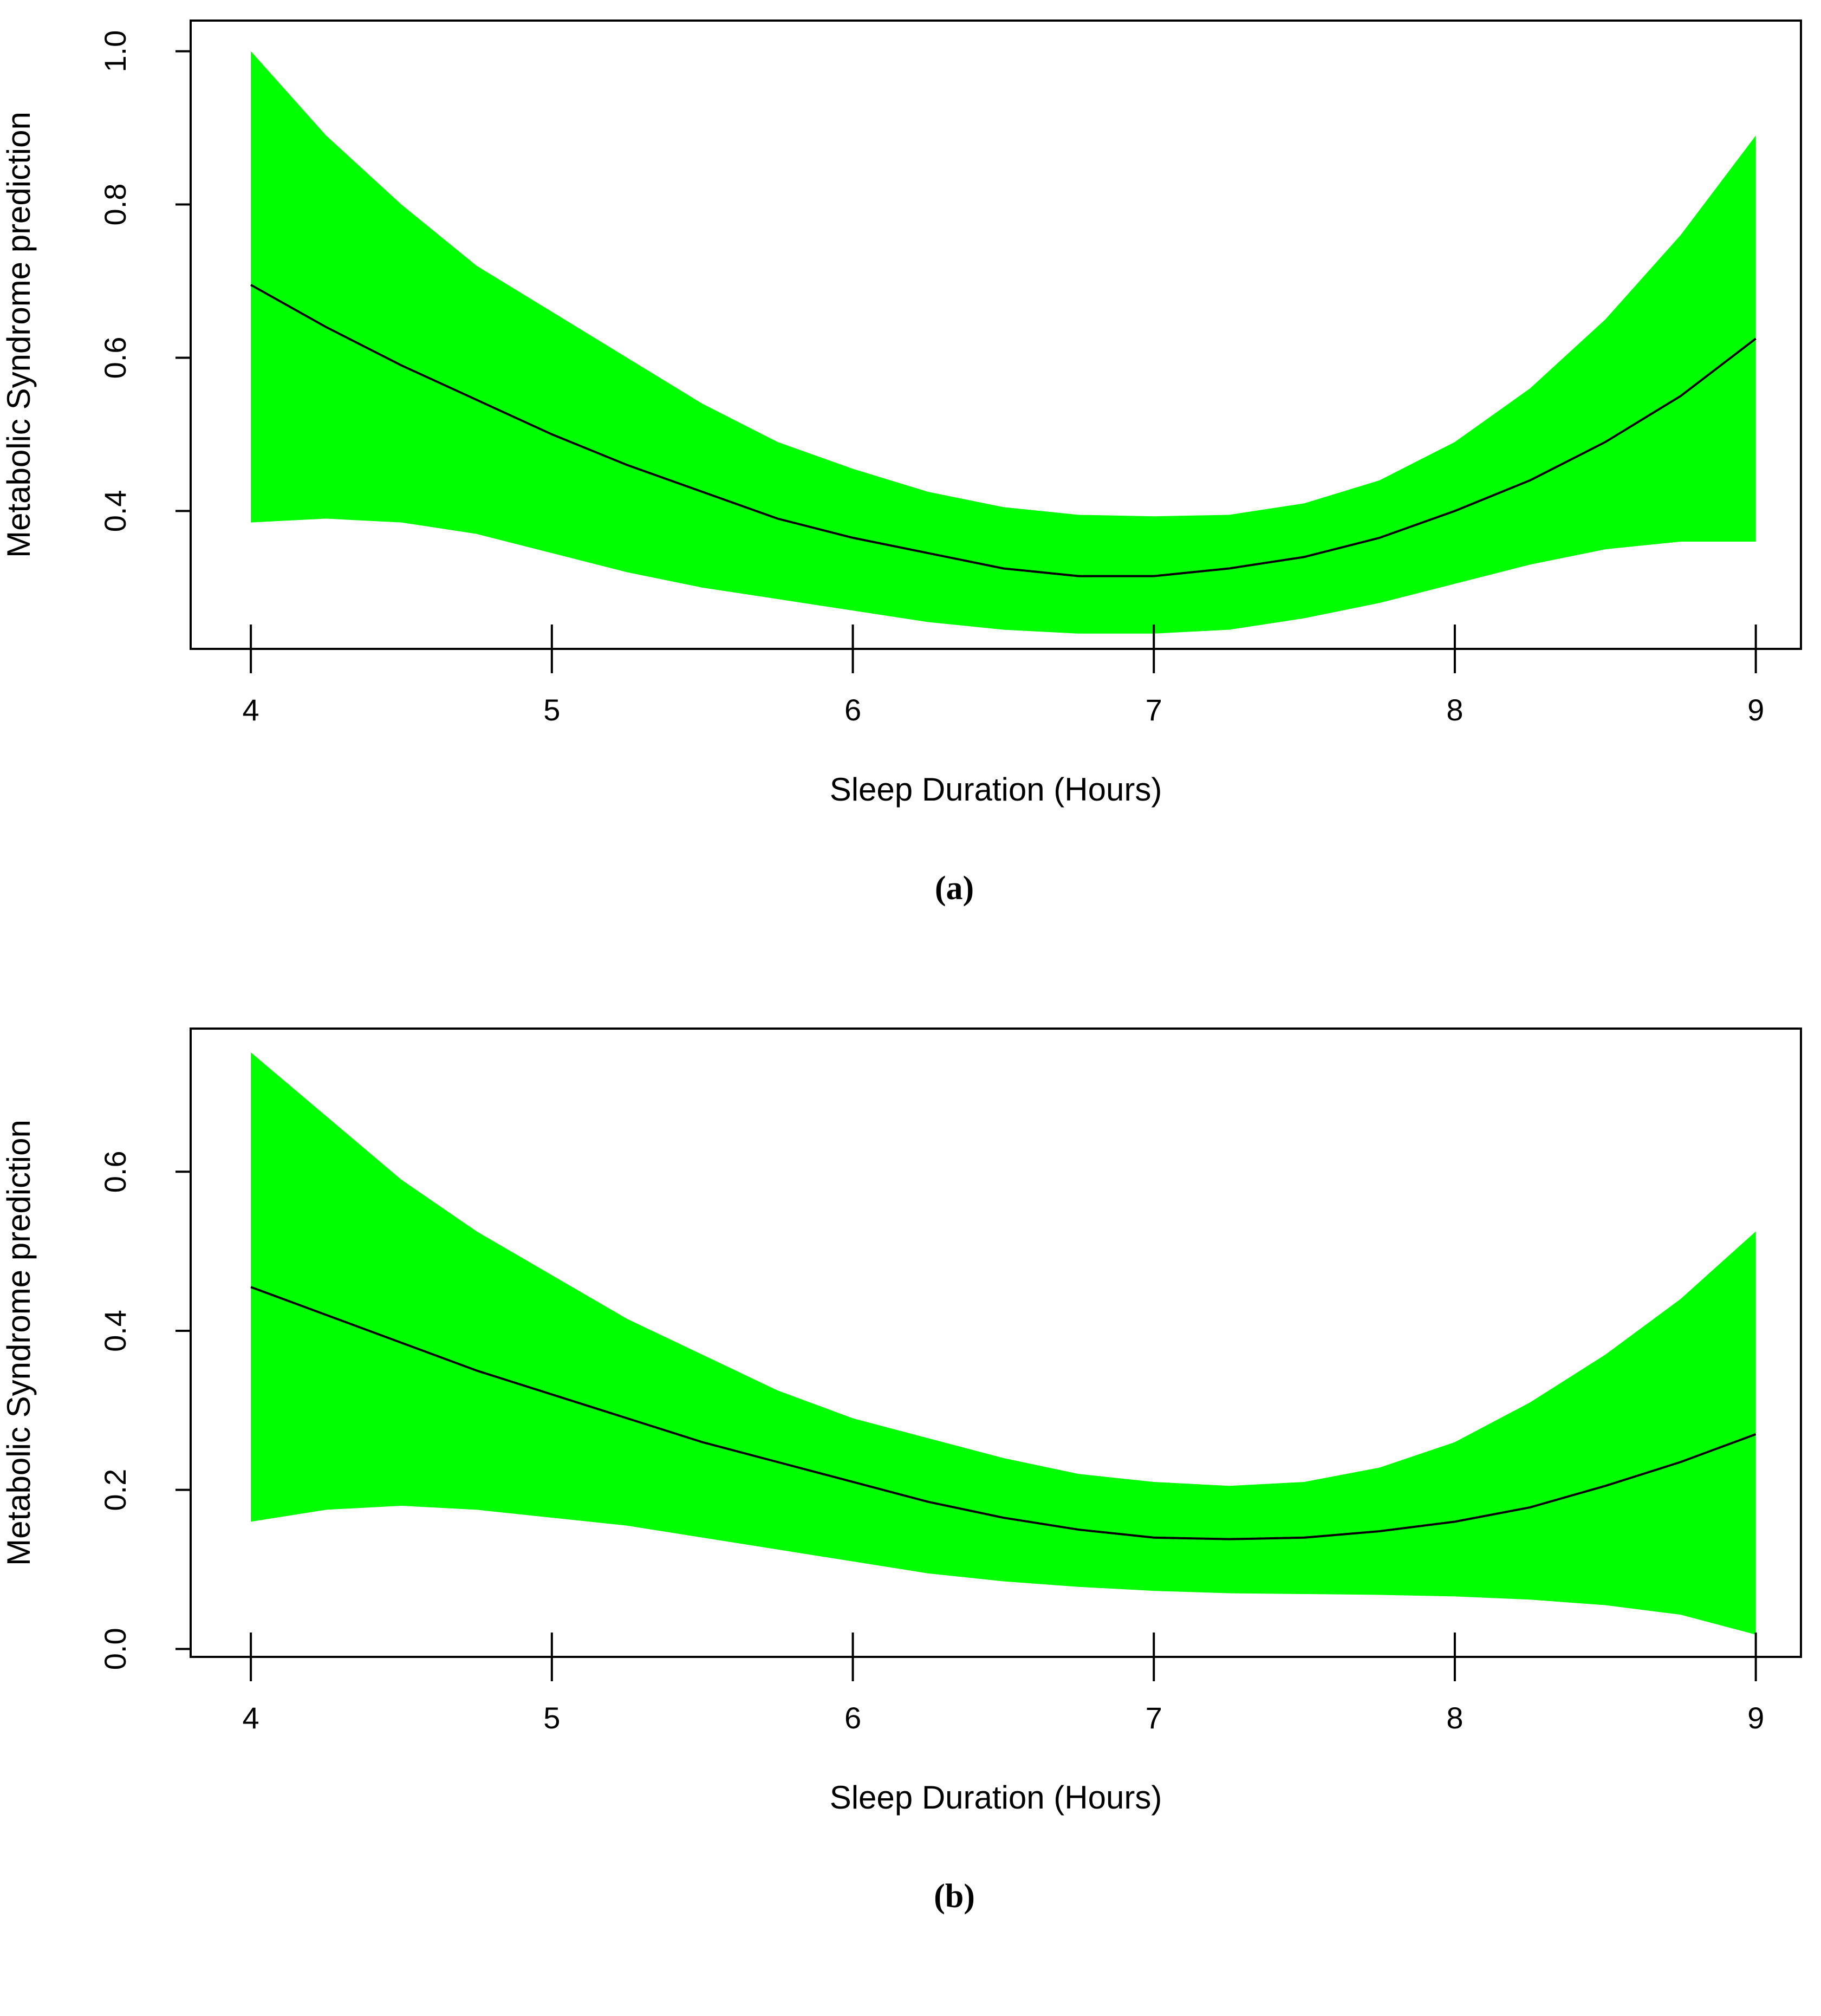 The image size is (1821, 2016). What do you see at coordinates (115, 205) in the screenshot?
I see `y-tick-label: 0.8` at bounding box center [115, 205].